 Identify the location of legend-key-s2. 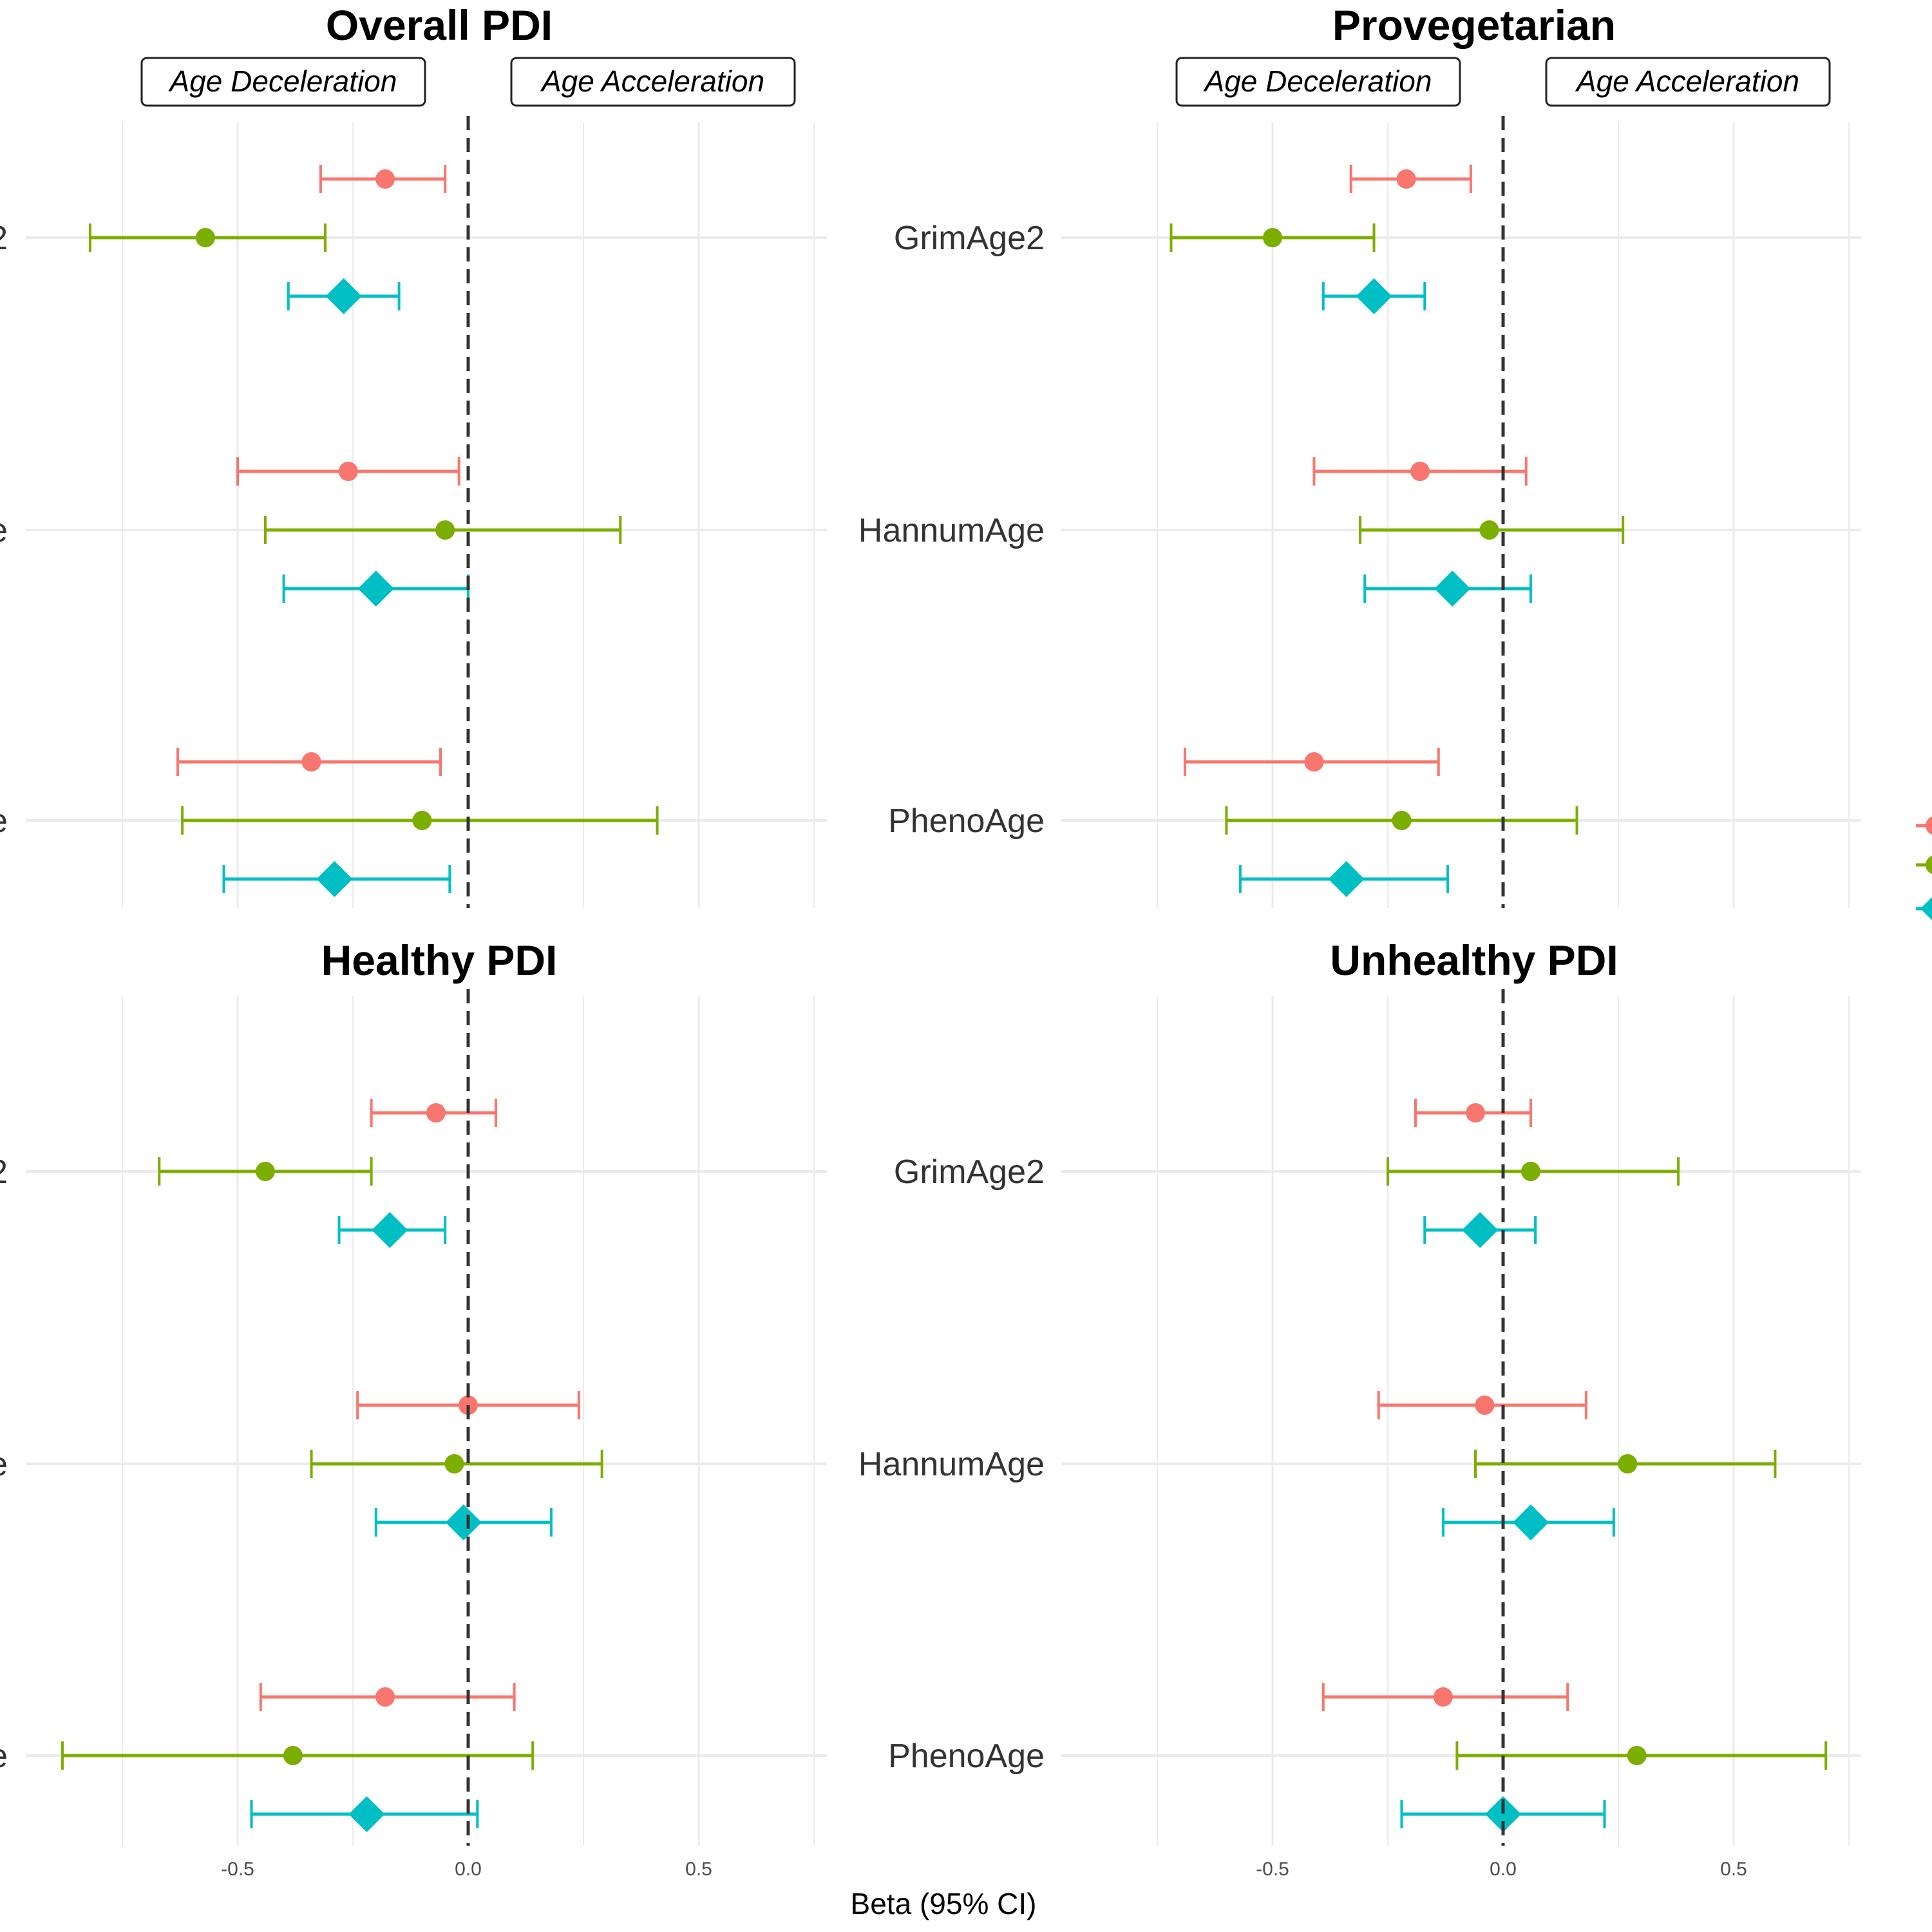
(1924, 865).